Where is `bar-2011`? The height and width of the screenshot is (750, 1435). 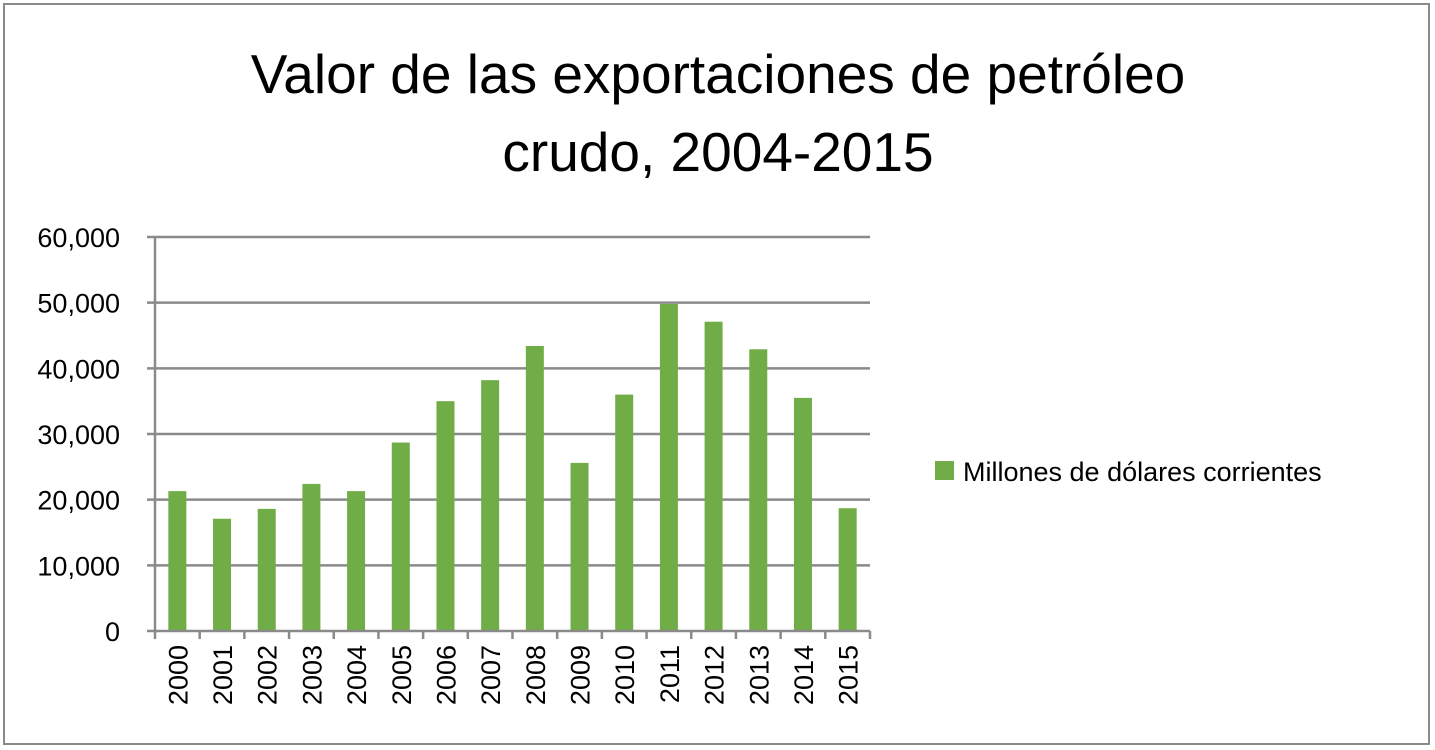
bar-2011 is located at coordinates (668, 467).